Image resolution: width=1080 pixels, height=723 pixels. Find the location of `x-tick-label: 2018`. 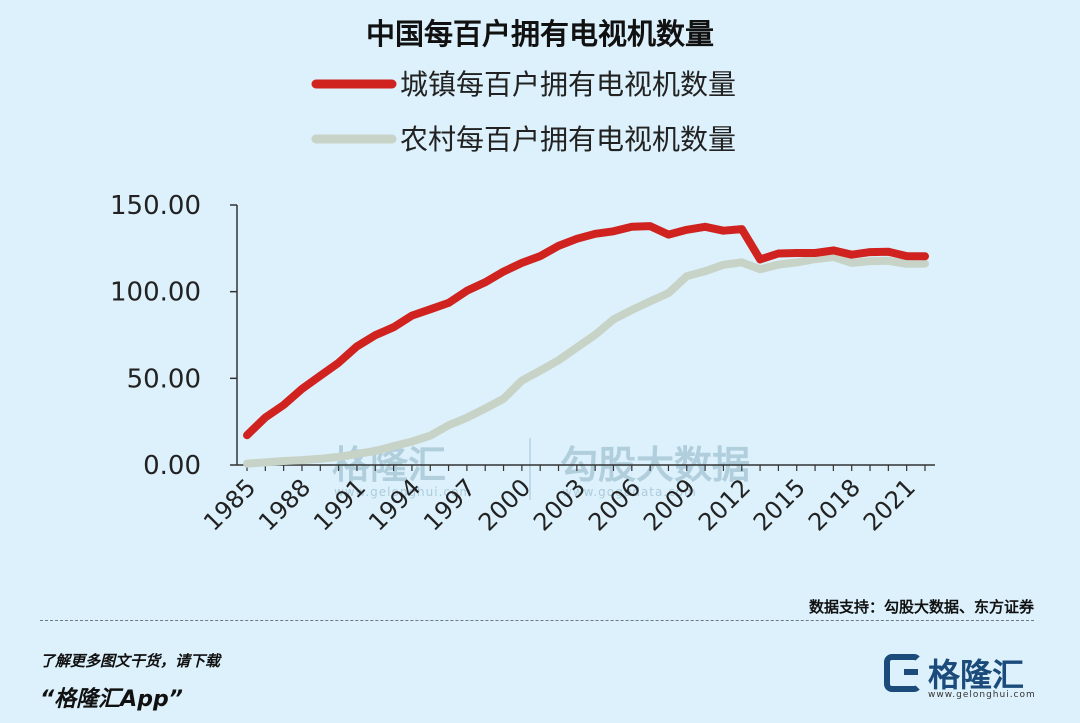

x-tick-label: 2018 is located at coordinates (834, 504).